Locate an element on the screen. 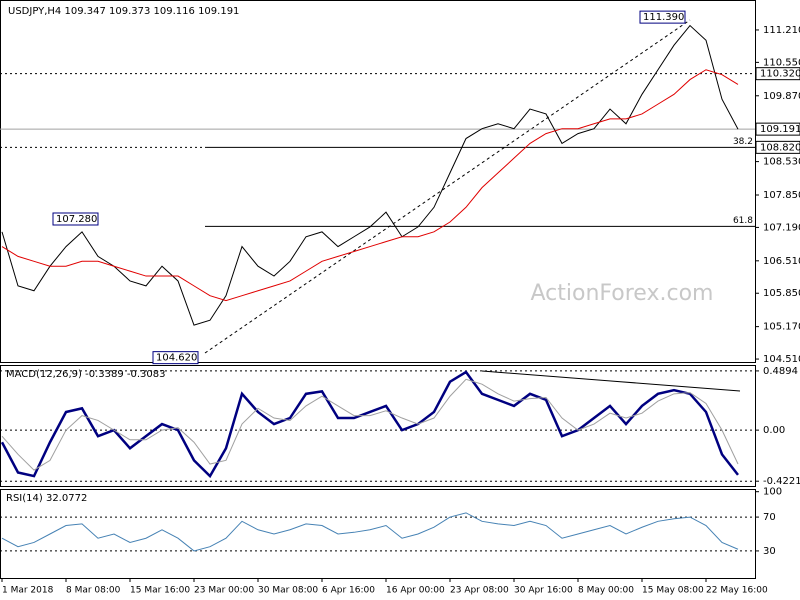 The width and height of the screenshot is (800, 600). macd-title: MACD(12,26,9) -0.3389 -0.3083 is located at coordinates (86, 374).